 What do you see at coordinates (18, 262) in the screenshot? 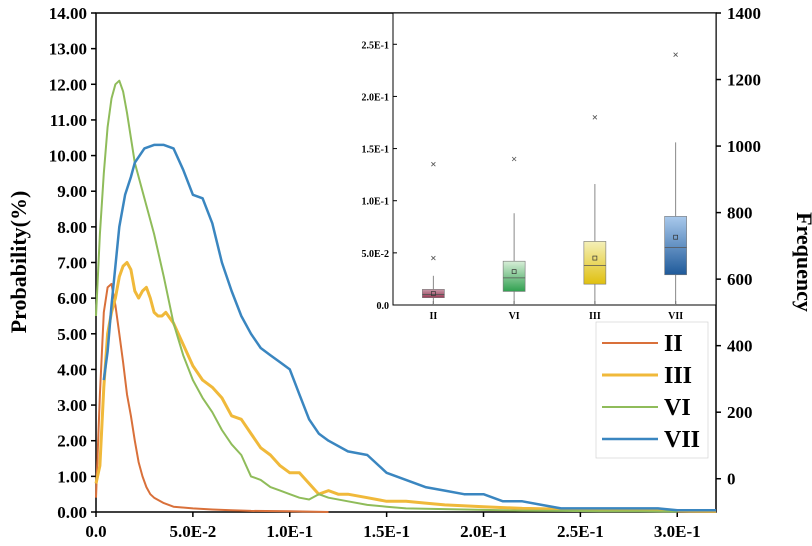
I see `y-axis-label: Probability(%)` at bounding box center [18, 262].